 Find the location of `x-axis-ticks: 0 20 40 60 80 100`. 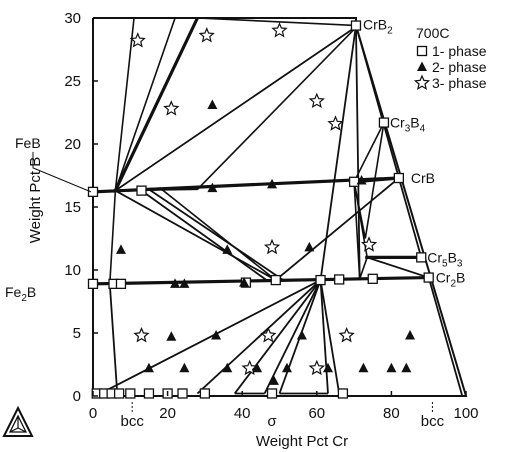

x-axis-ticks: 0 20 40 60 80 100 is located at coordinates (284, 406).